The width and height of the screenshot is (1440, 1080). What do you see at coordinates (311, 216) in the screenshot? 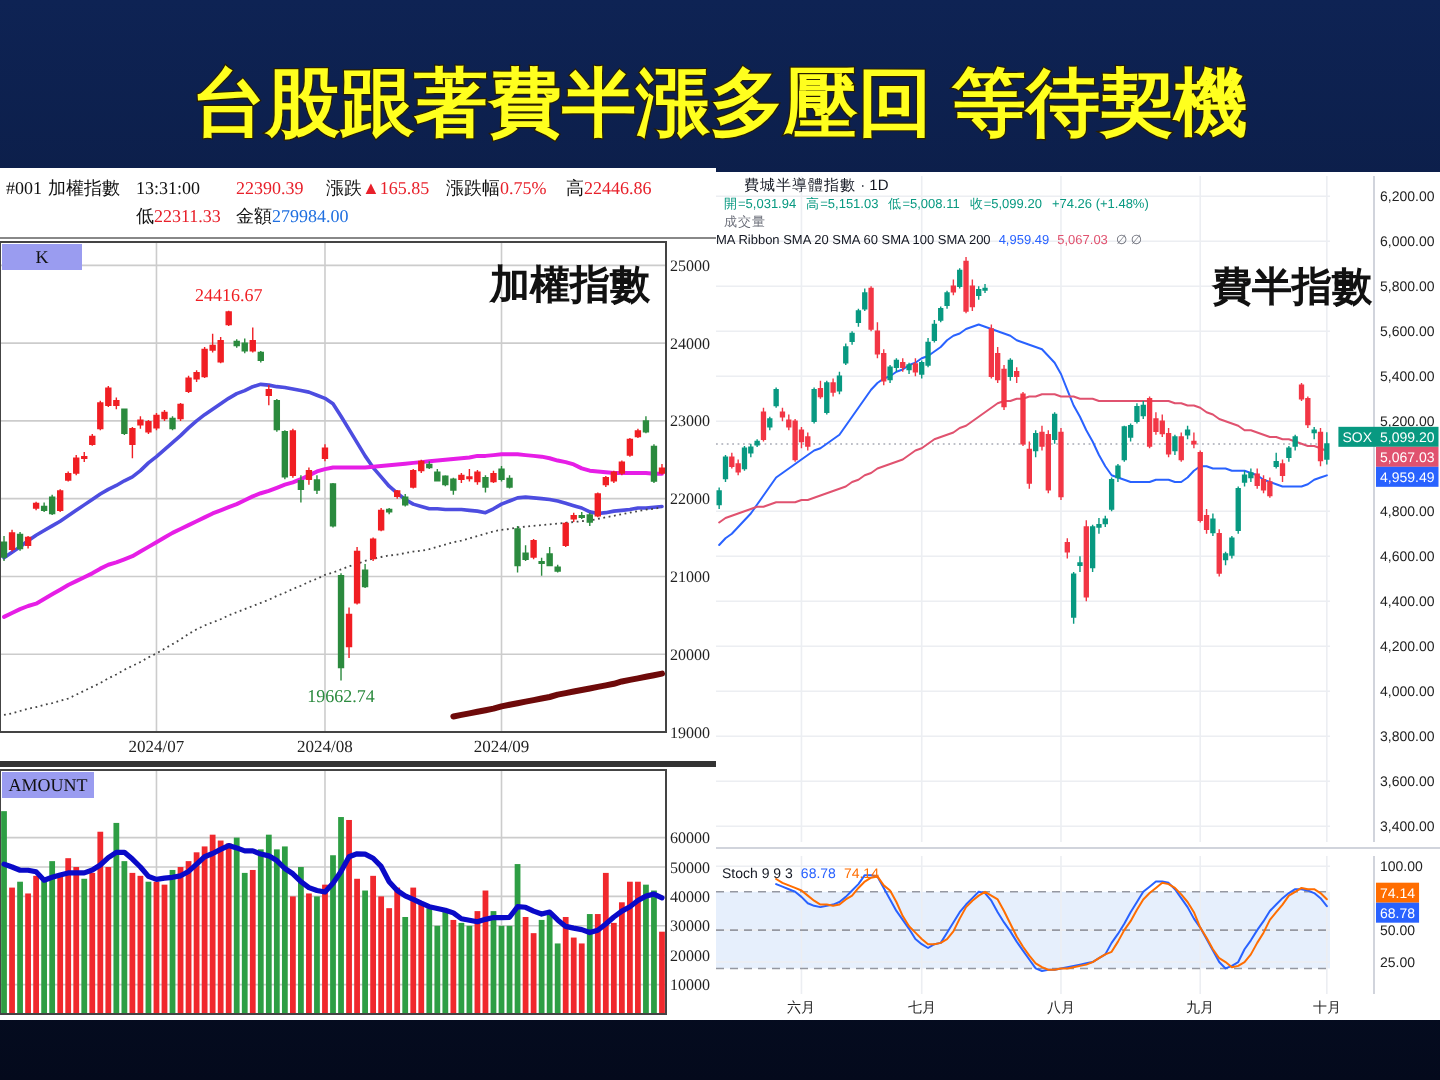
I see `text: 279984.00` at bounding box center [311, 216].